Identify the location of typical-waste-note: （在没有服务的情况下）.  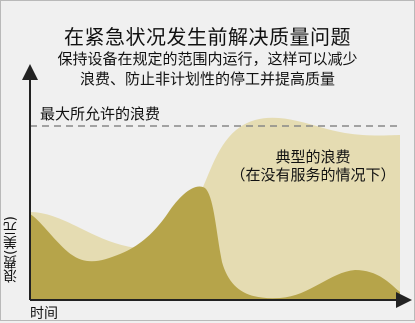
(313, 175).